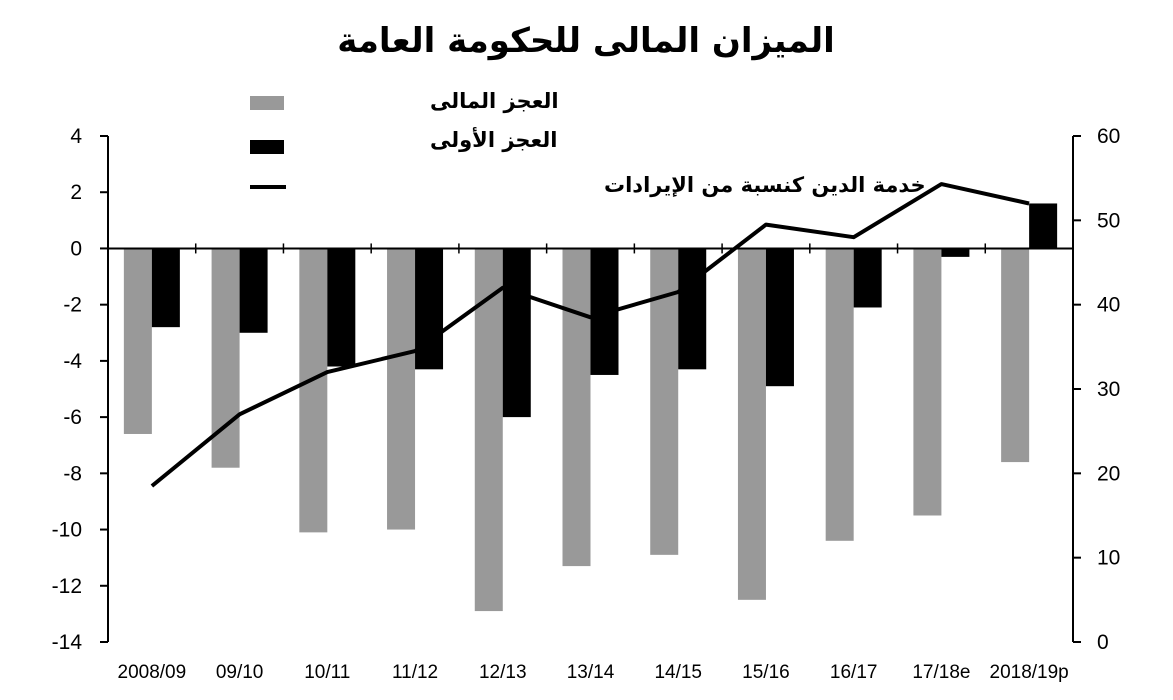 Image resolution: width=1173 pixels, height=700 pixels. I want to click on y-left-tick-label: 0, so click(76, 248).